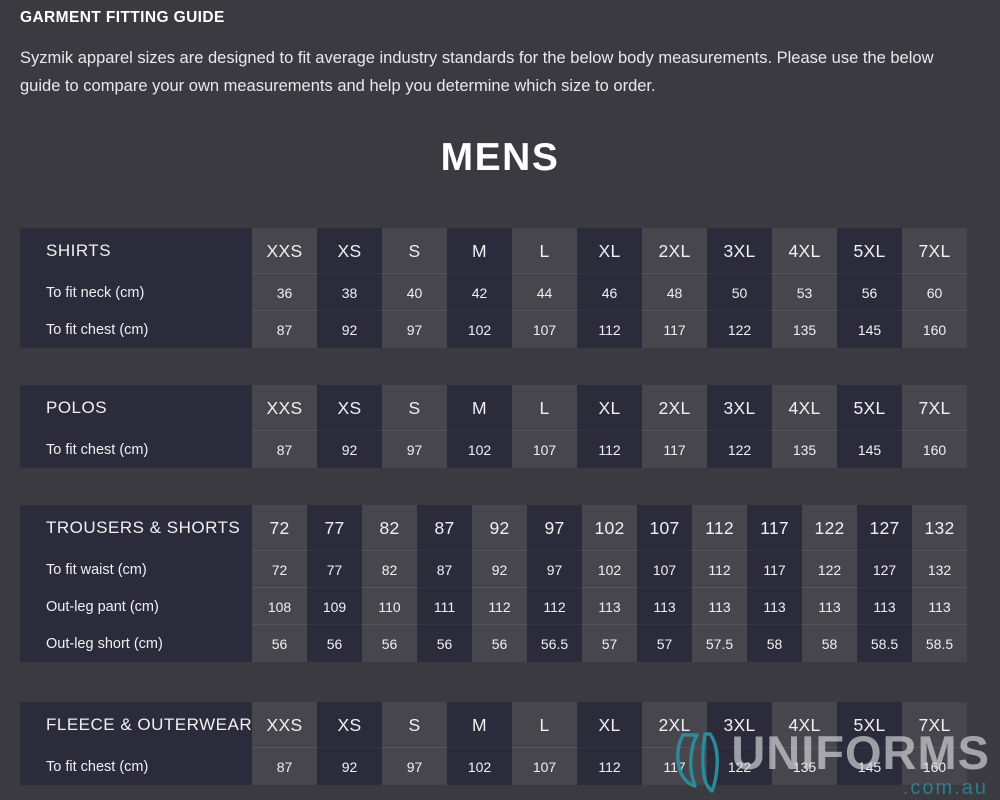  I want to click on section-heading-mens: MENS, so click(500, 157).